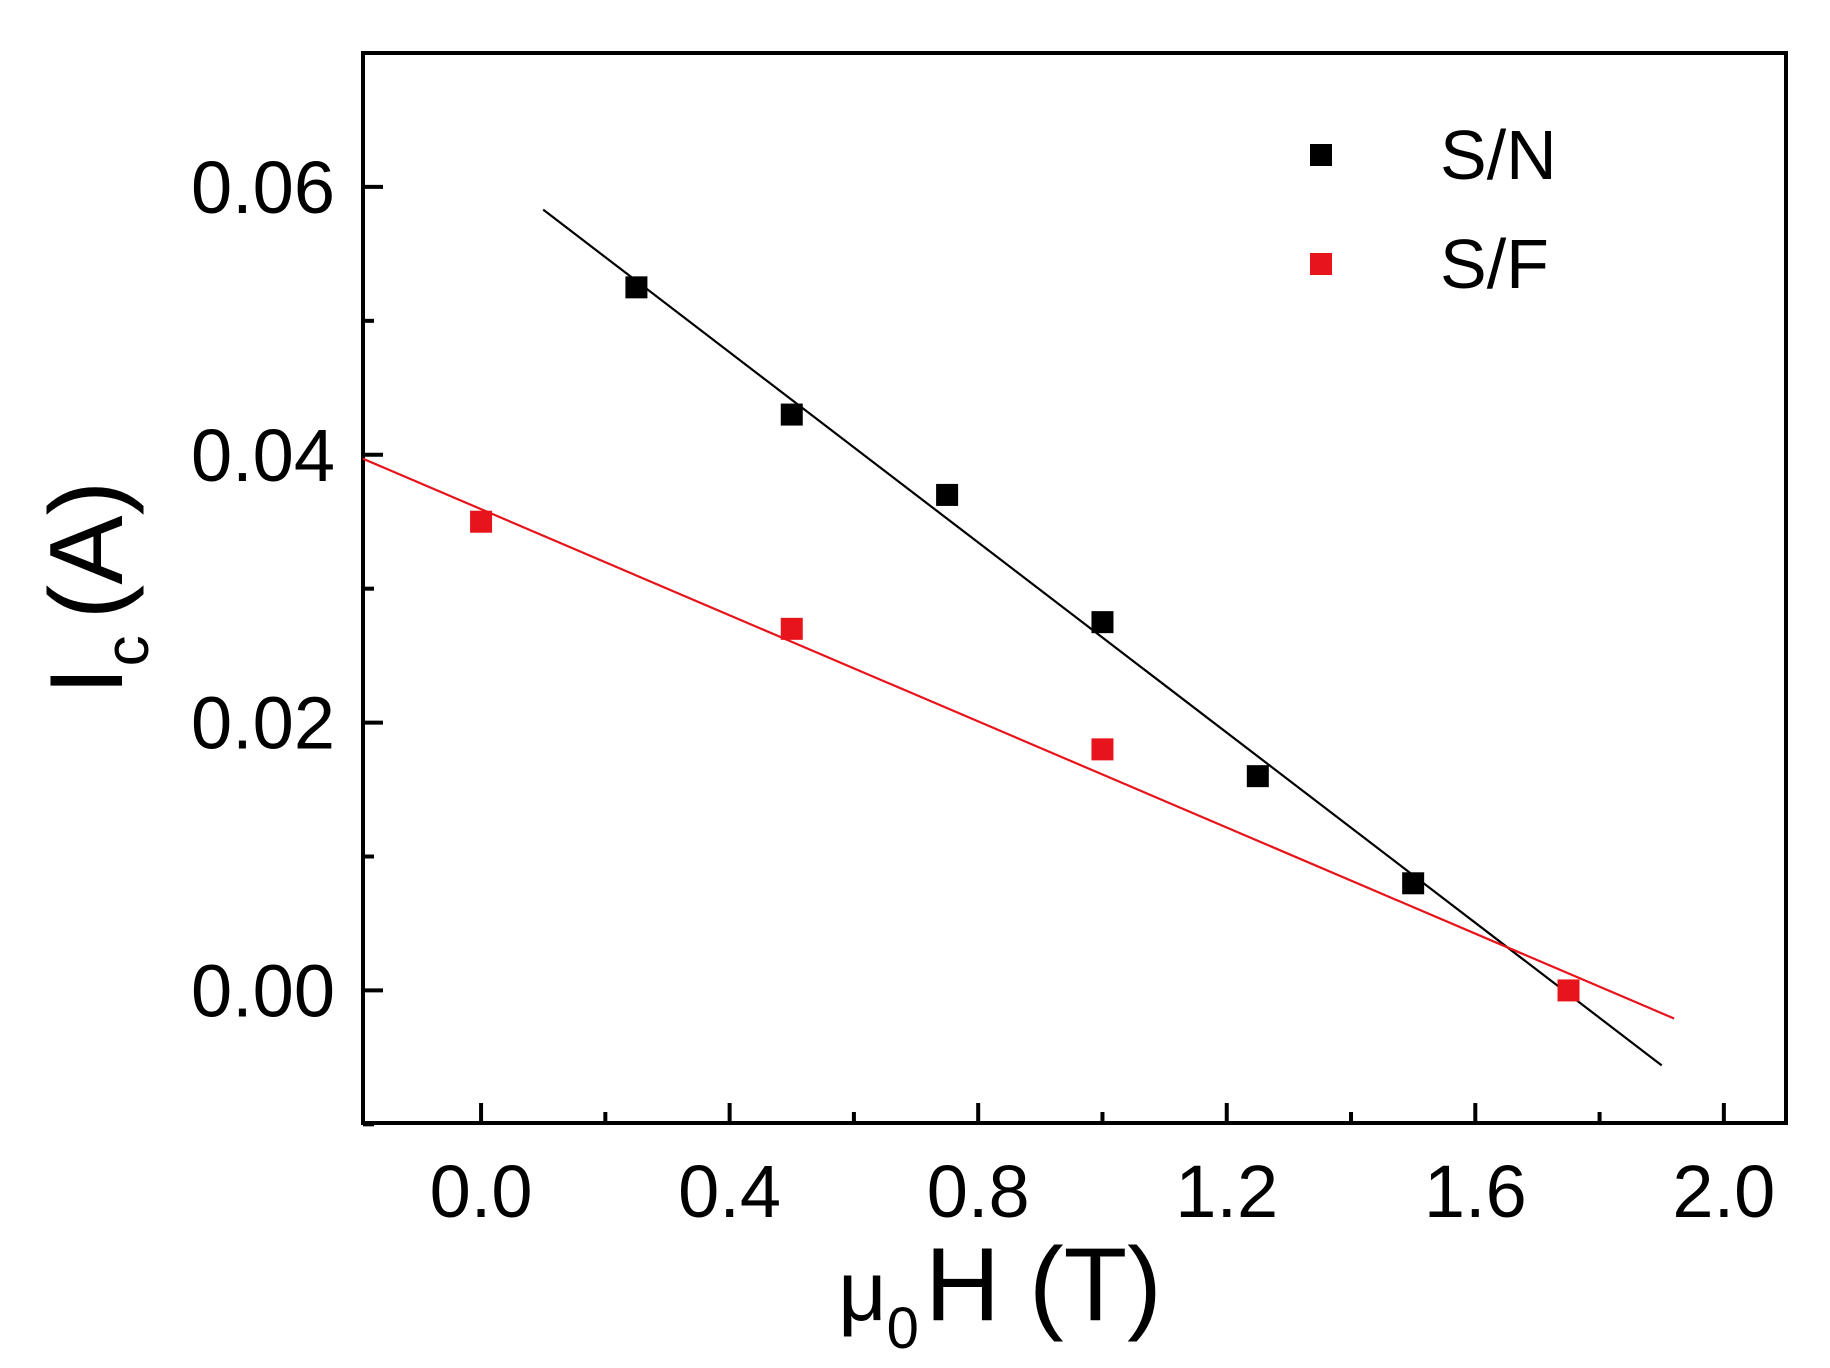  What do you see at coordinates (862, 1291) in the screenshot?
I see `x-axis-title-symbol: μ` at bounding box center [862, 1291].